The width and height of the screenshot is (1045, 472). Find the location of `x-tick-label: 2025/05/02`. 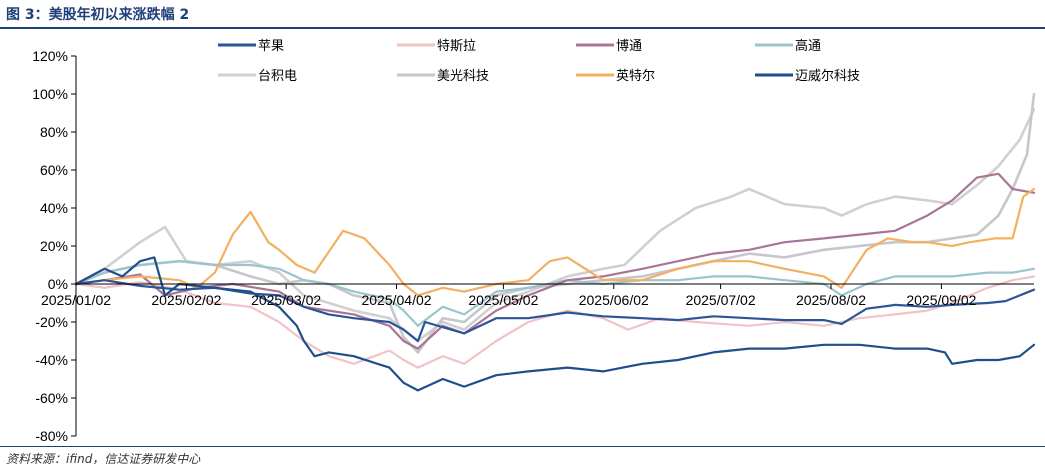

x-tick-label: 2025/05/02 is located at coordinates (503, 300).